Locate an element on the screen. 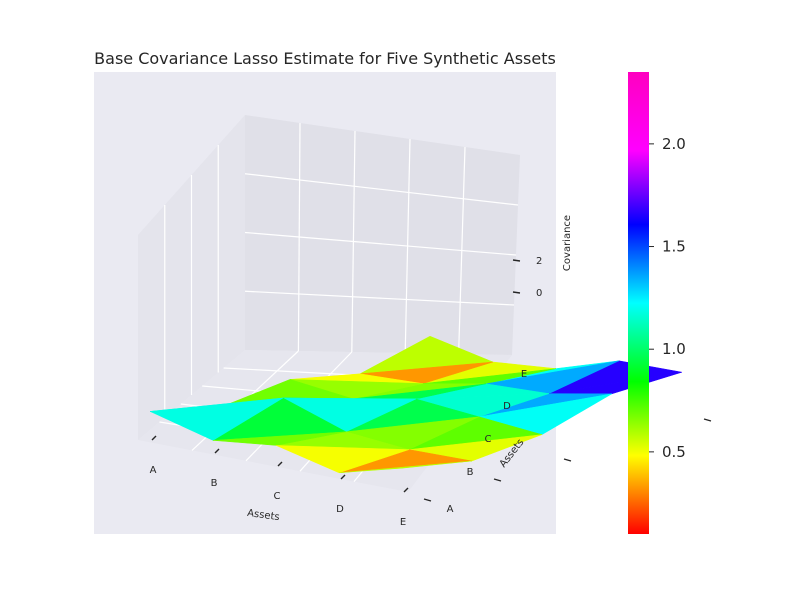 The image size is (800, 600). y-tick-label-b: B is located at coordinates (470, 472).